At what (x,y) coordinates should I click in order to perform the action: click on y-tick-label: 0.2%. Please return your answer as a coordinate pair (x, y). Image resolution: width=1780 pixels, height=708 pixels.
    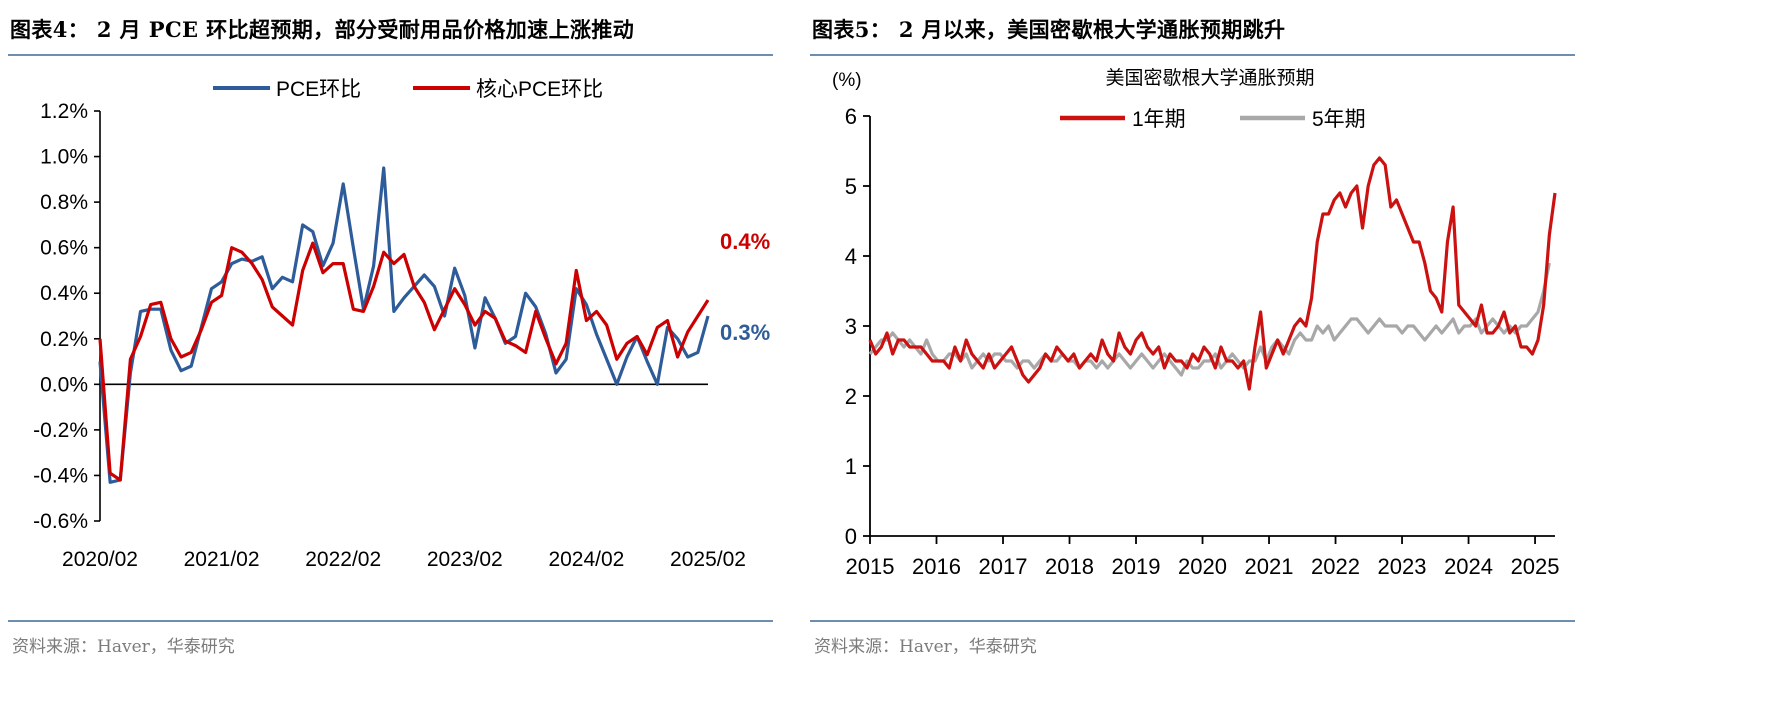
    Looking at the image, I should click on (64, 339).